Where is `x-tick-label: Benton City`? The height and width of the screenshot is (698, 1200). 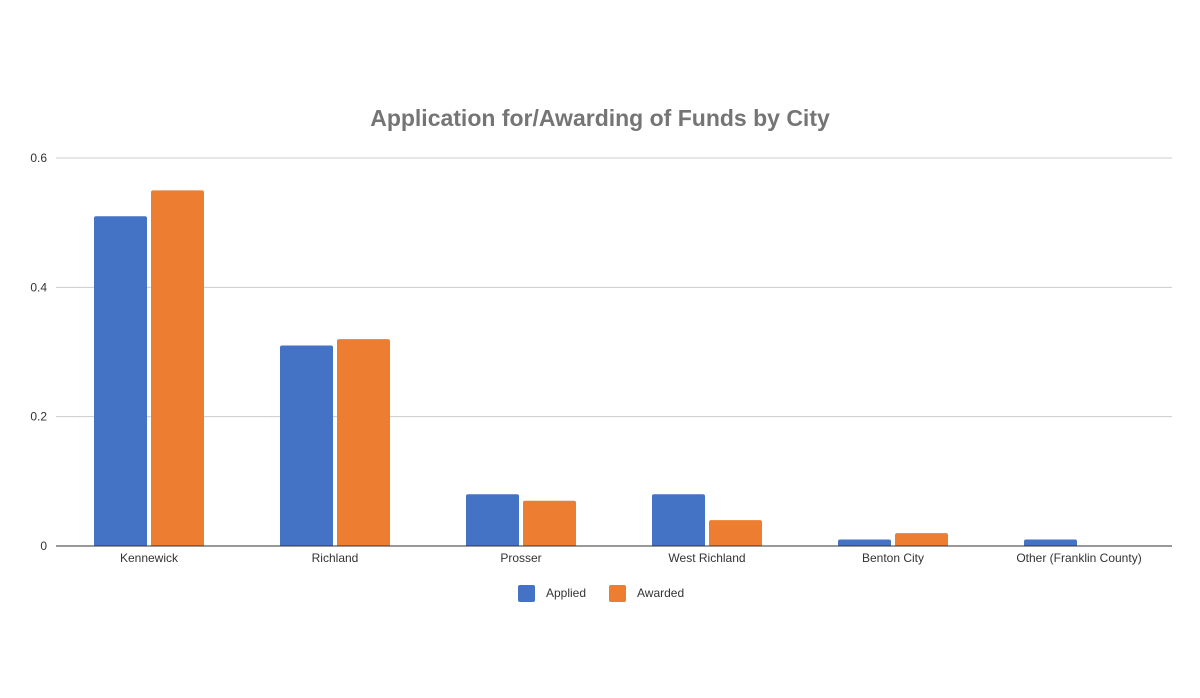 x-tick-label: Benton City is located at coordinates (893, 558).